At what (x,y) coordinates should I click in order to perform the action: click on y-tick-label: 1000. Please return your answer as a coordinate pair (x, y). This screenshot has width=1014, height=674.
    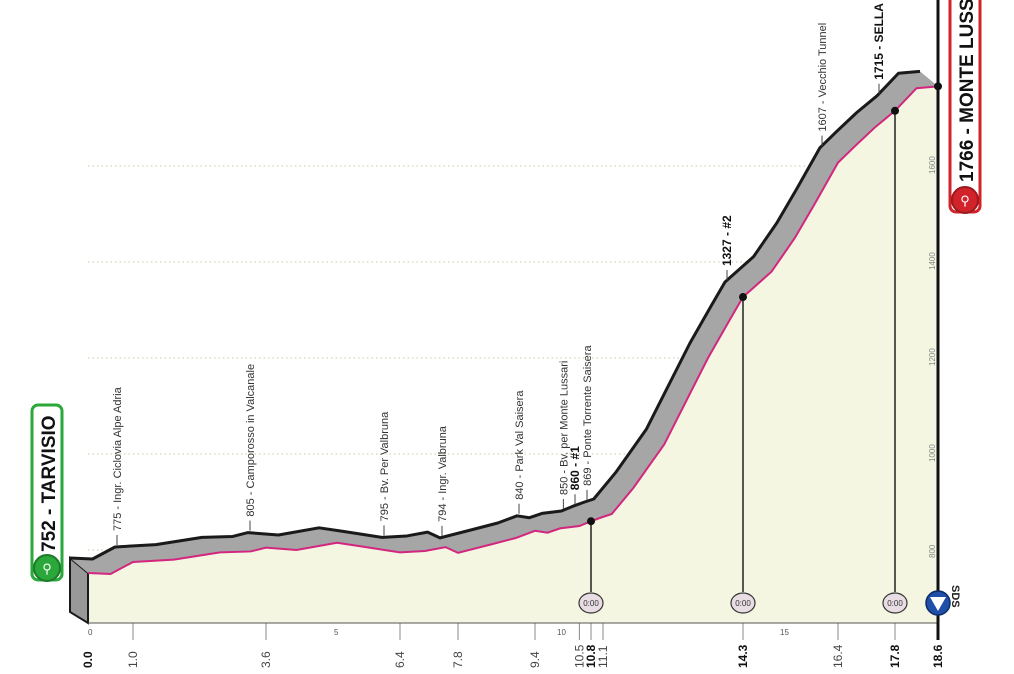
    Looking at the image, I should click on (932, 453).